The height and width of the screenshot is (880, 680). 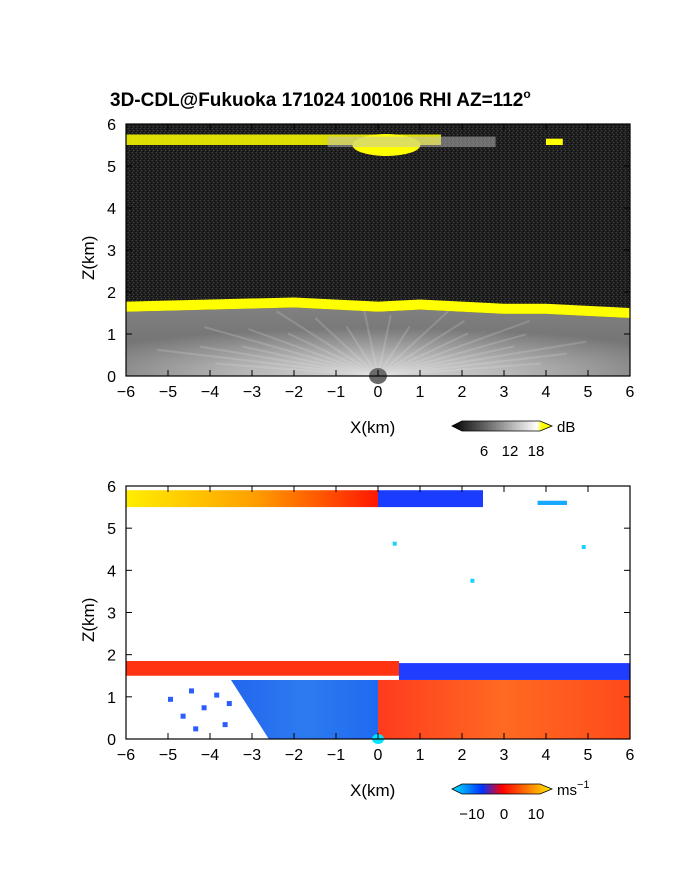 What do you see at coordinates (588, 755) in the screenshot?
I see `velocity-x-tick-label: 5` at bounding box center [588, 755].